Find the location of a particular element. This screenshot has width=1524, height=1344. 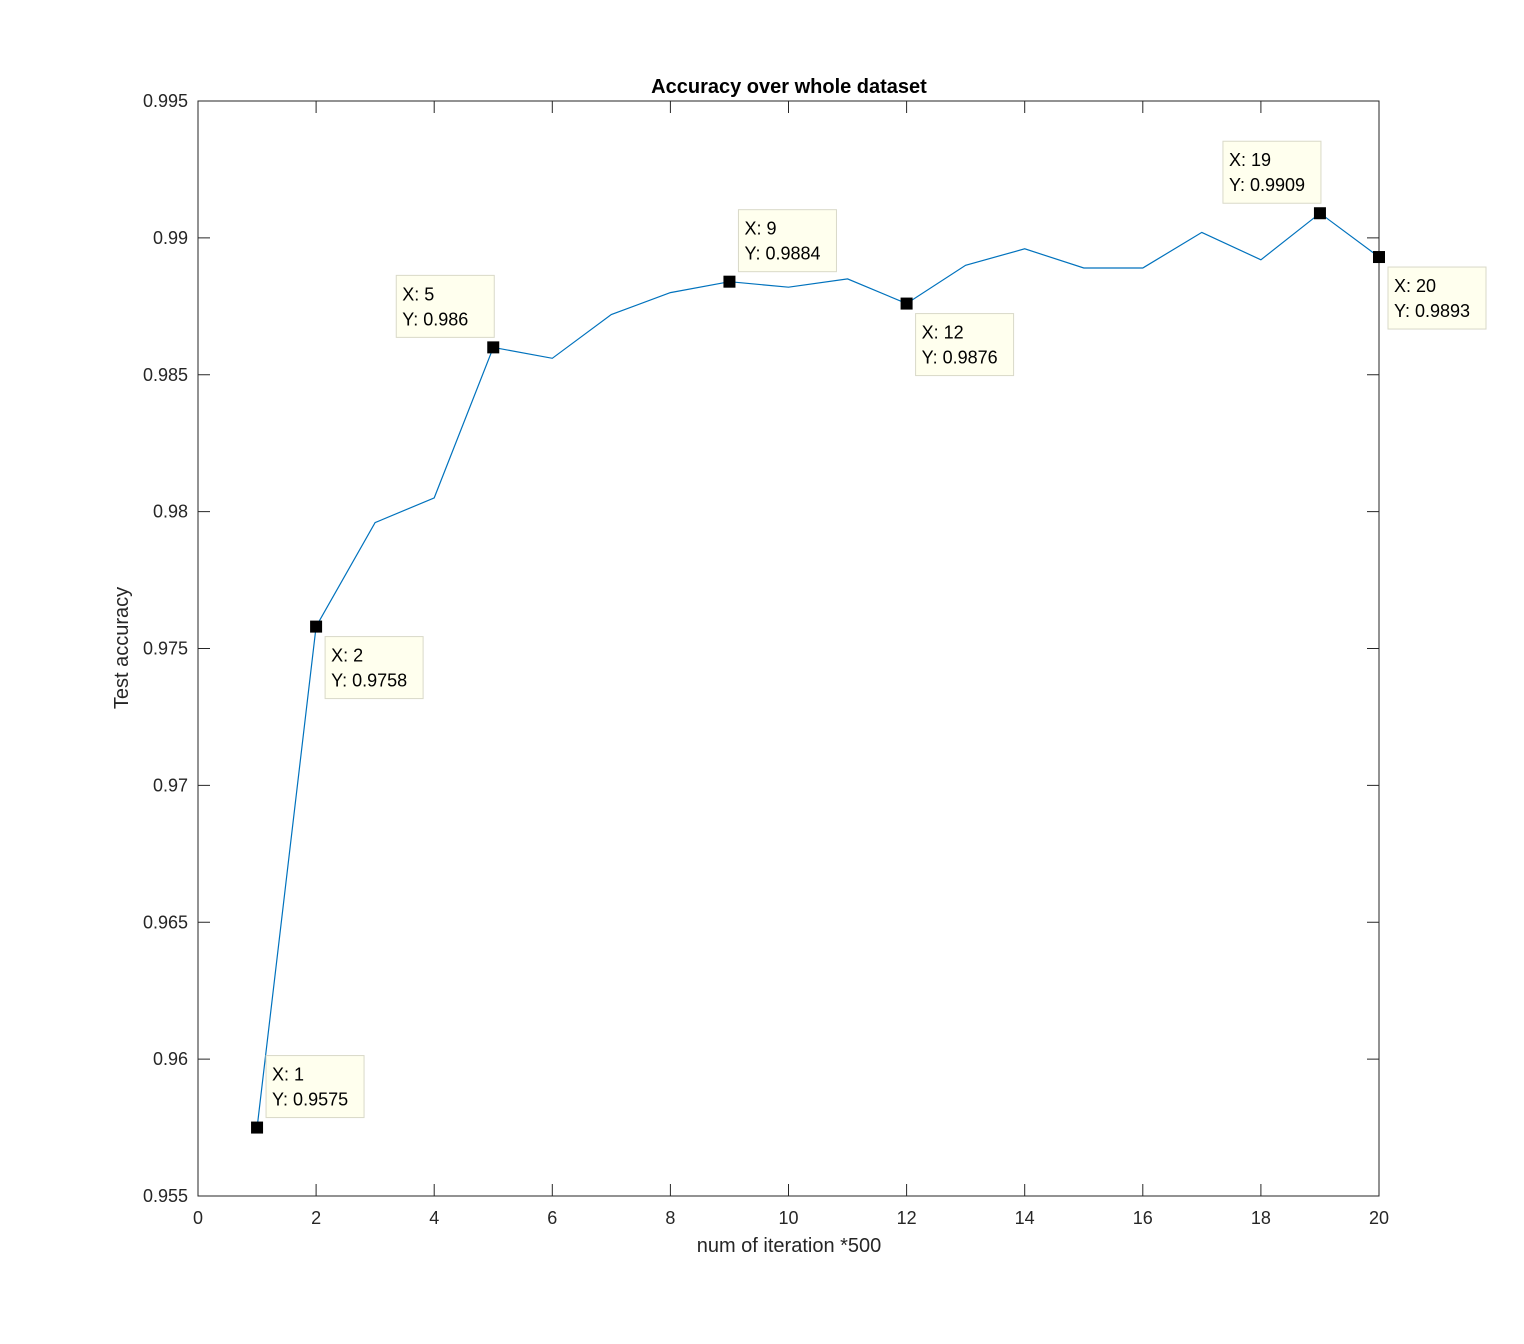

datatip-x-label: X: 1 is located at coordinates (288, 1075).